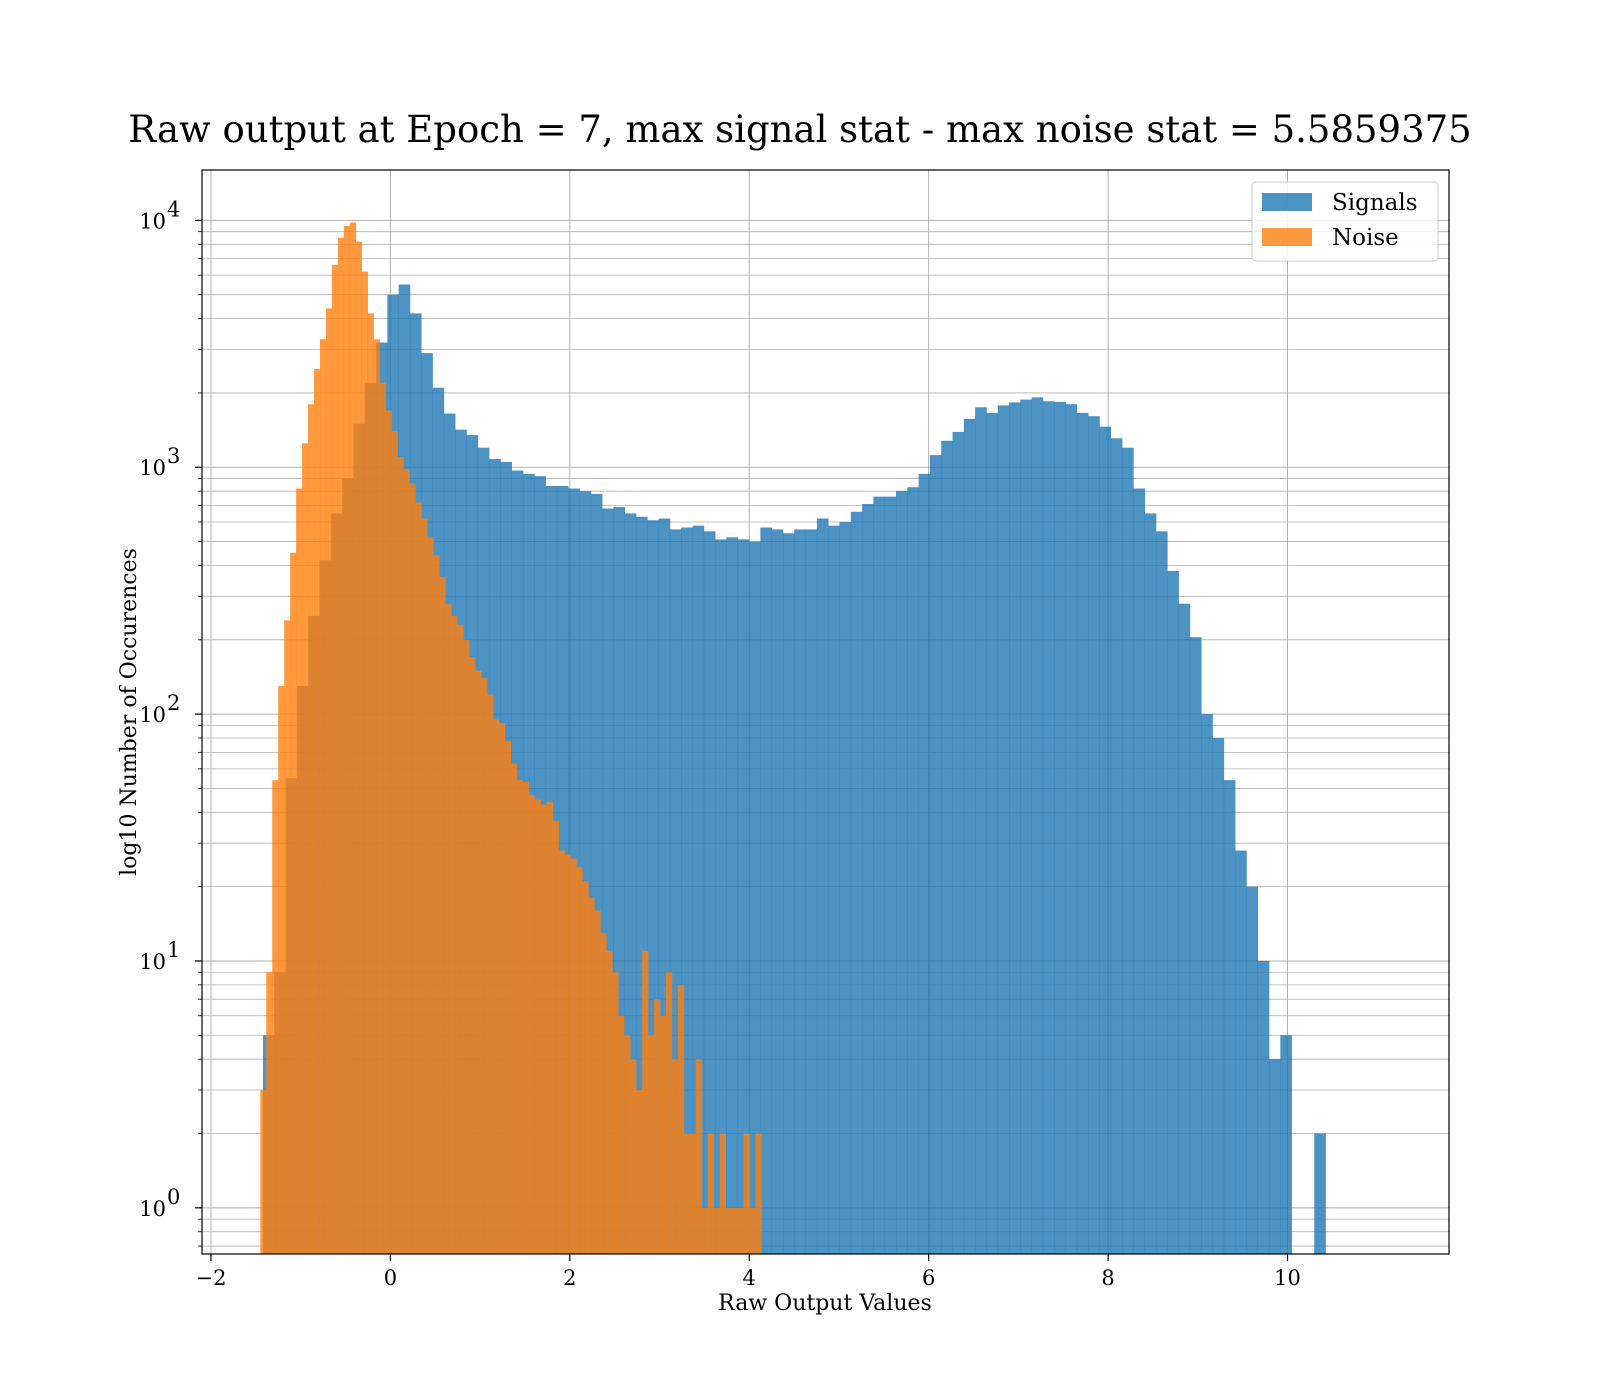  What do you see at coordinates (390, 1278) in the screenshot?
I see `x-tick-label: 0` at bounding box center [390, 1278].